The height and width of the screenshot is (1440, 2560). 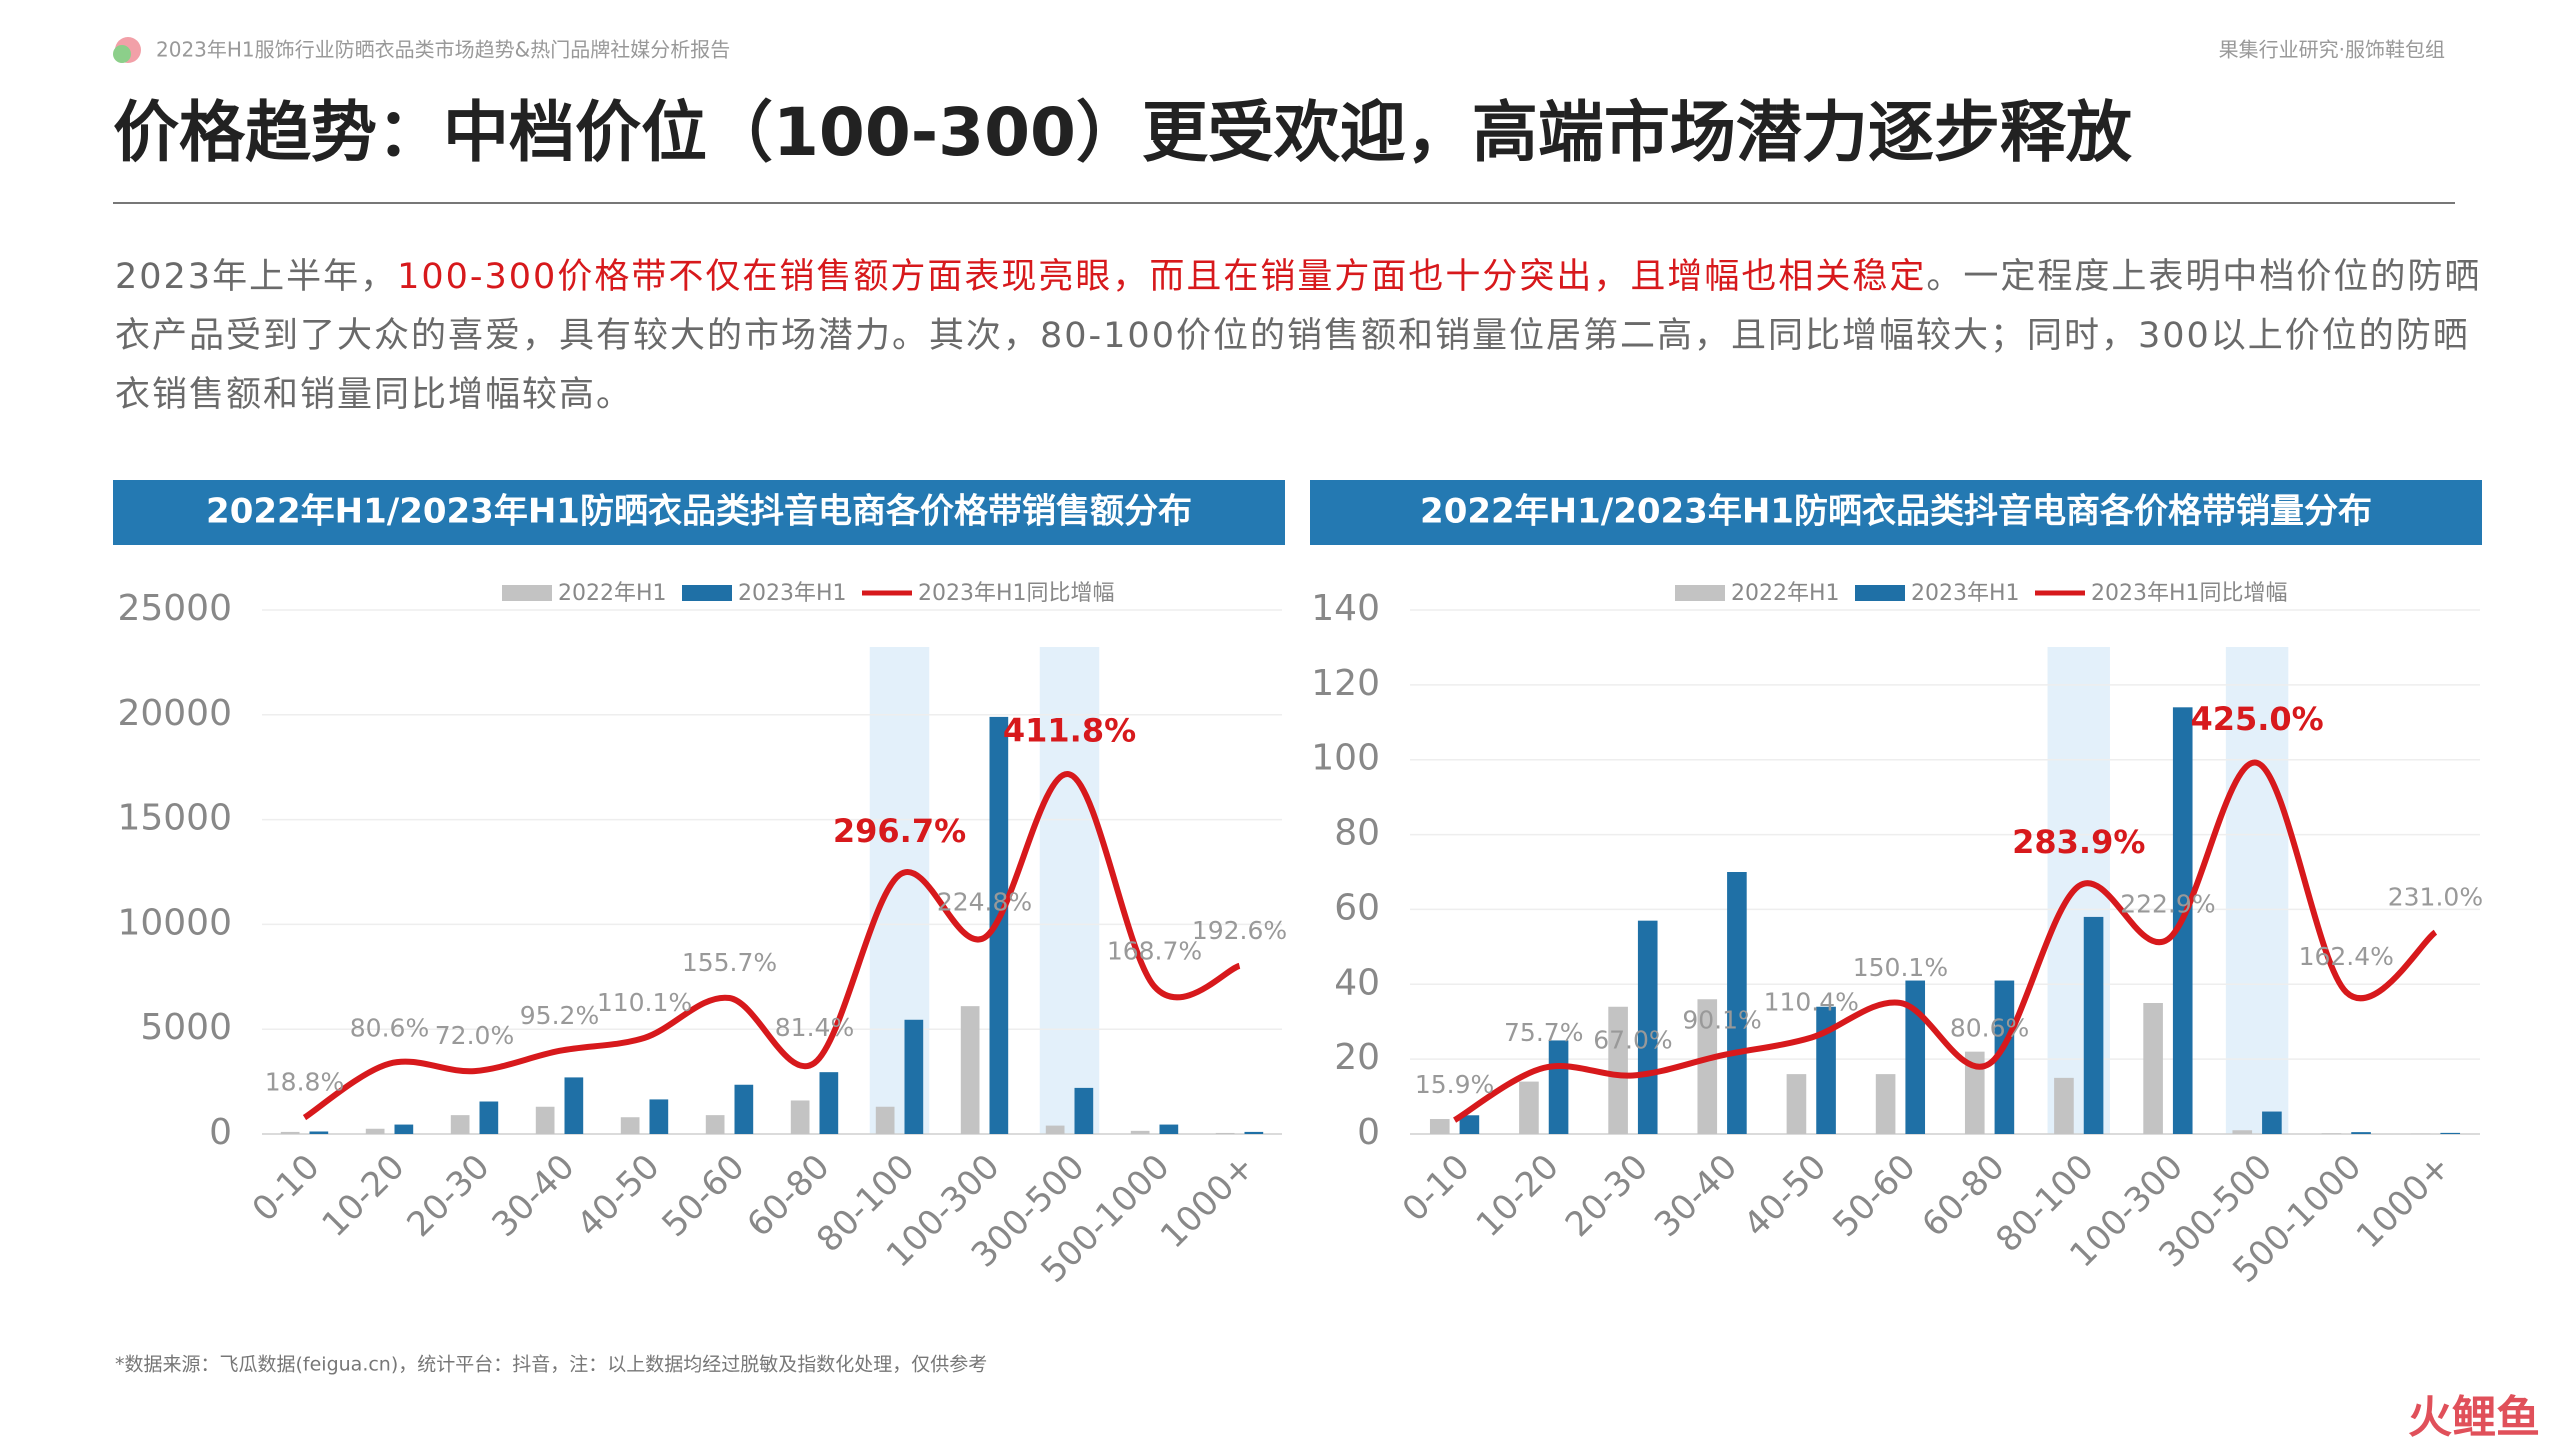 I want to click on y-tick-label: 5000, so click(x=186, y=1027).